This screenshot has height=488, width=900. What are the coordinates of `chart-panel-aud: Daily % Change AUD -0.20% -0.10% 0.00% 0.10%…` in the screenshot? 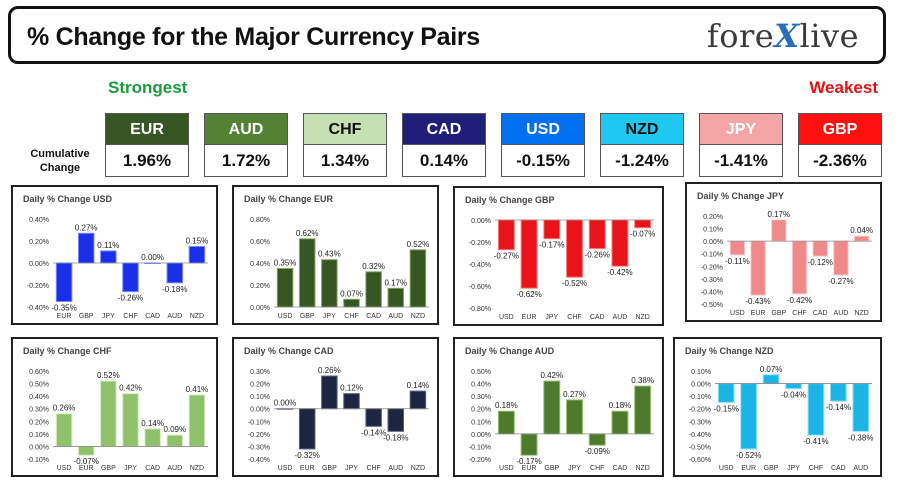 It's located at (558, 407).